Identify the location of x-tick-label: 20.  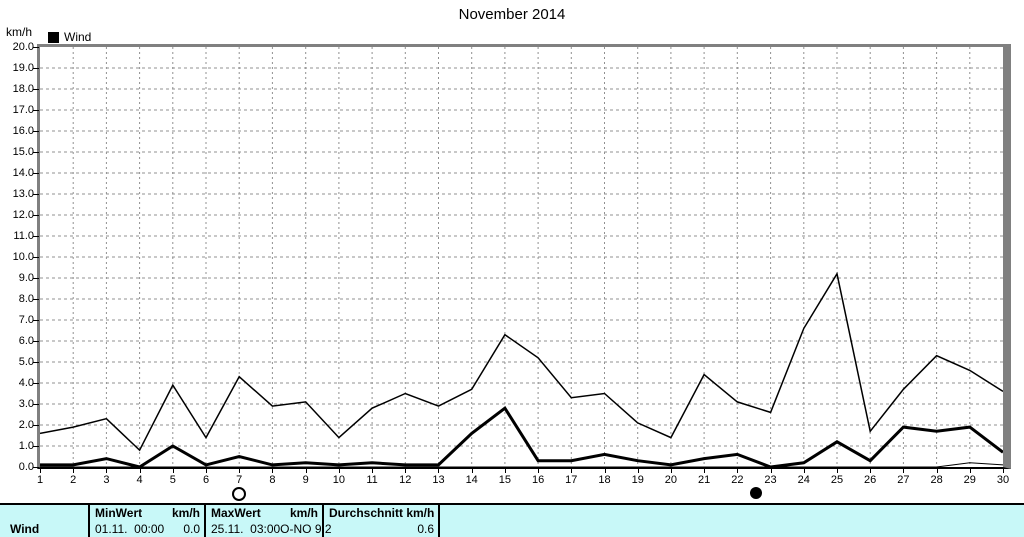
(671, 480).